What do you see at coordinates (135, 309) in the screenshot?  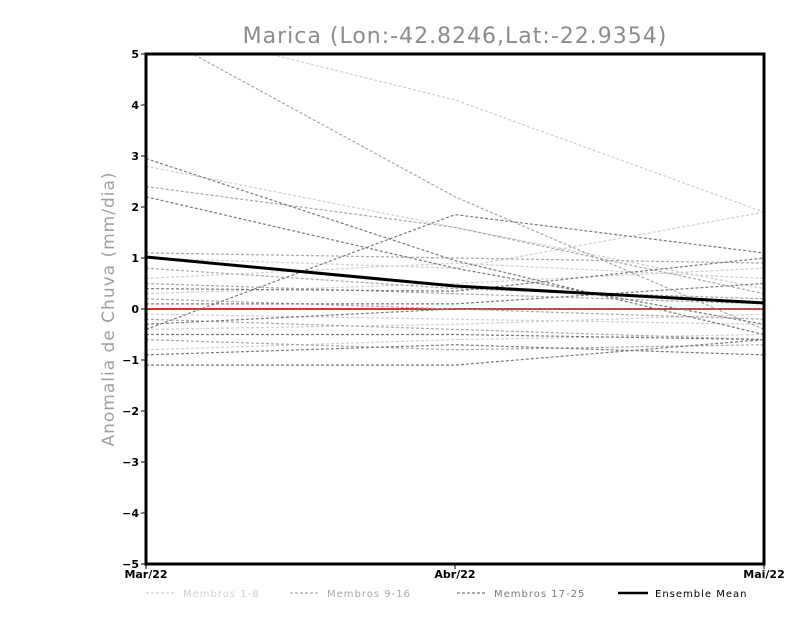 I see `y-tick-label: 0` at bounding box center [135, 309].